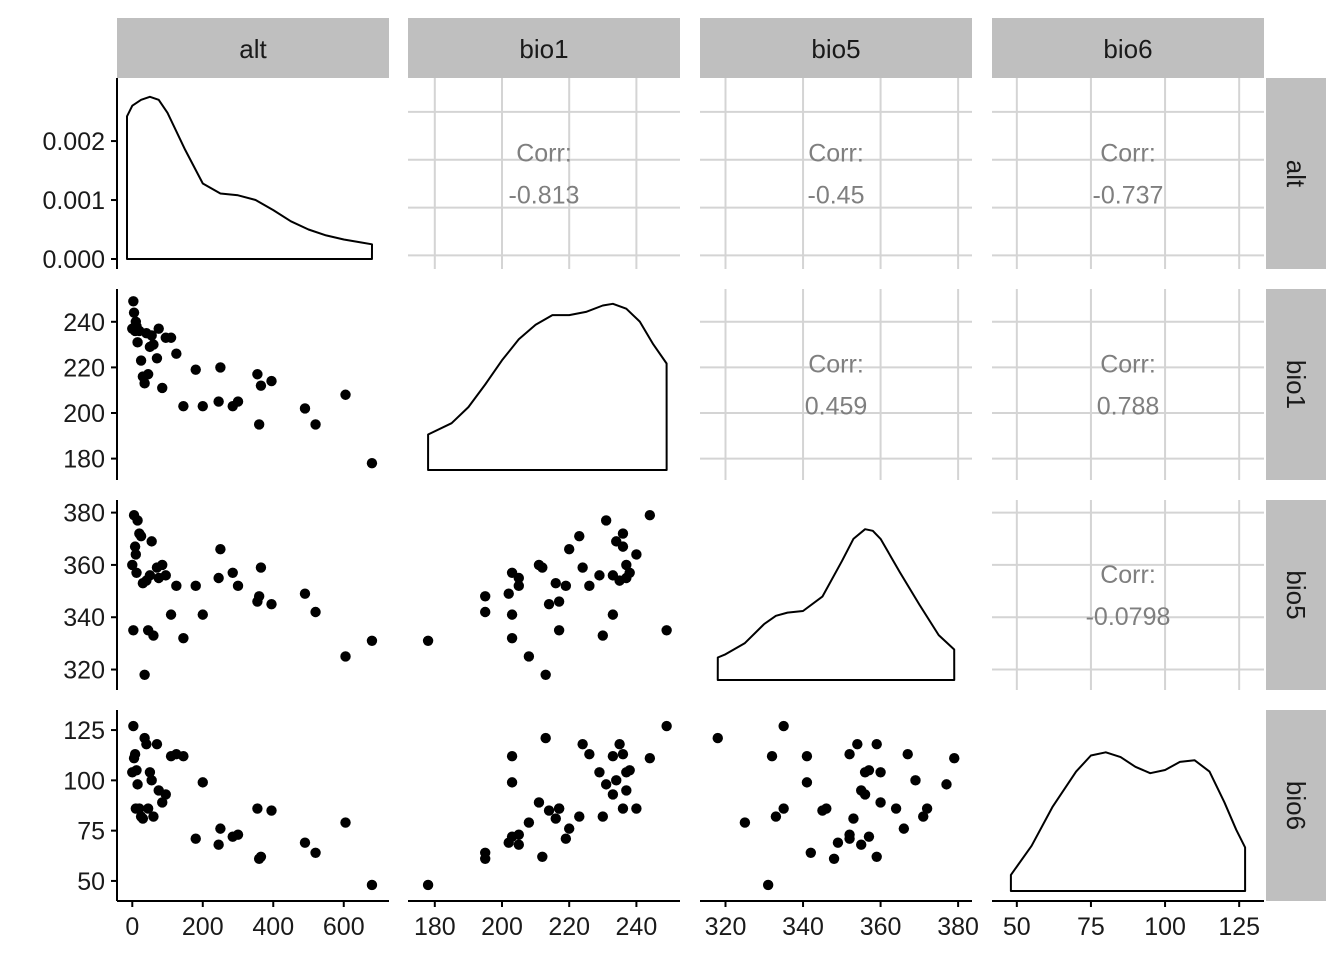 This screenshot has width=1344, height=960. I want to click on facet-strip-right-bio6, so click(1296, 805).